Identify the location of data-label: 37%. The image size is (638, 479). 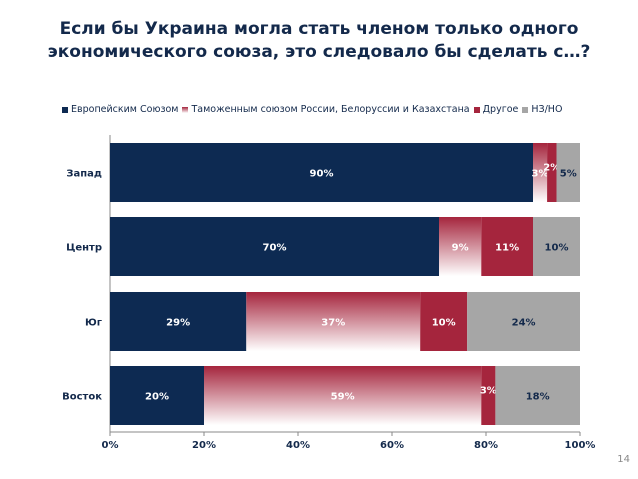
(333, 323).